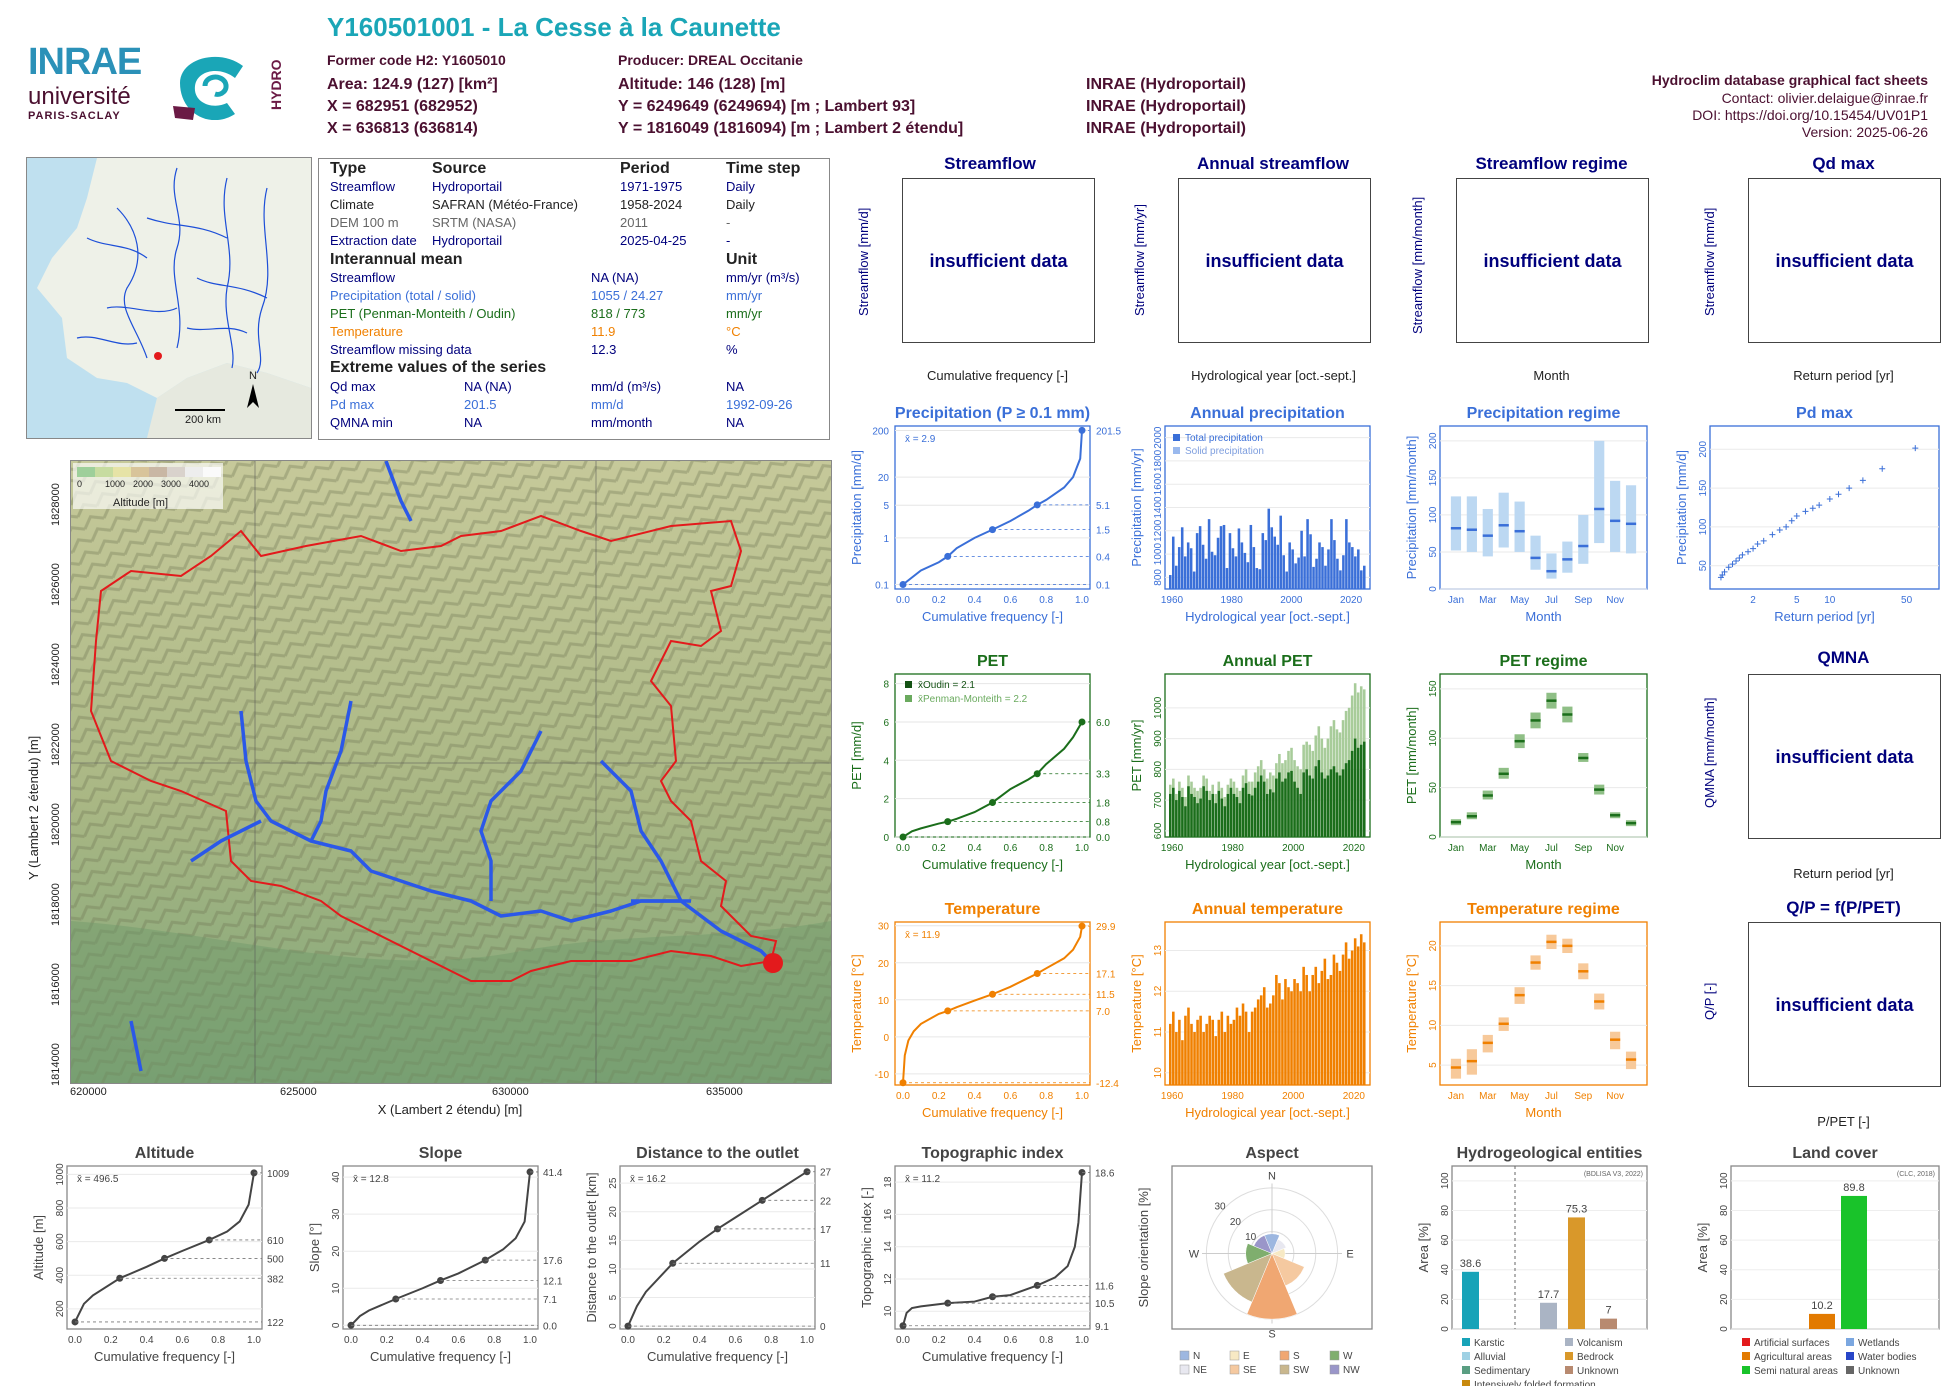 The width and height of the screenshot is (1960, 1386). I want to click on hydrogeology-legend-label: Unknown, so click(1598, 1371).